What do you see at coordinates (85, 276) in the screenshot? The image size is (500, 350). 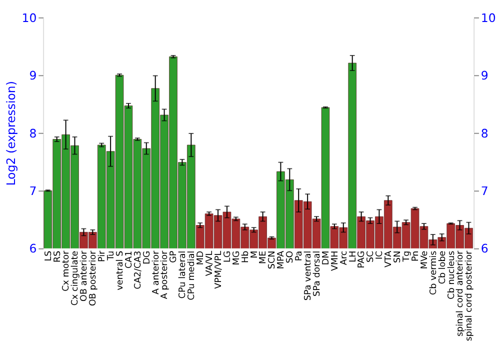 I see `x-tick-label: OB anterior` at bounding box center [85, 276].